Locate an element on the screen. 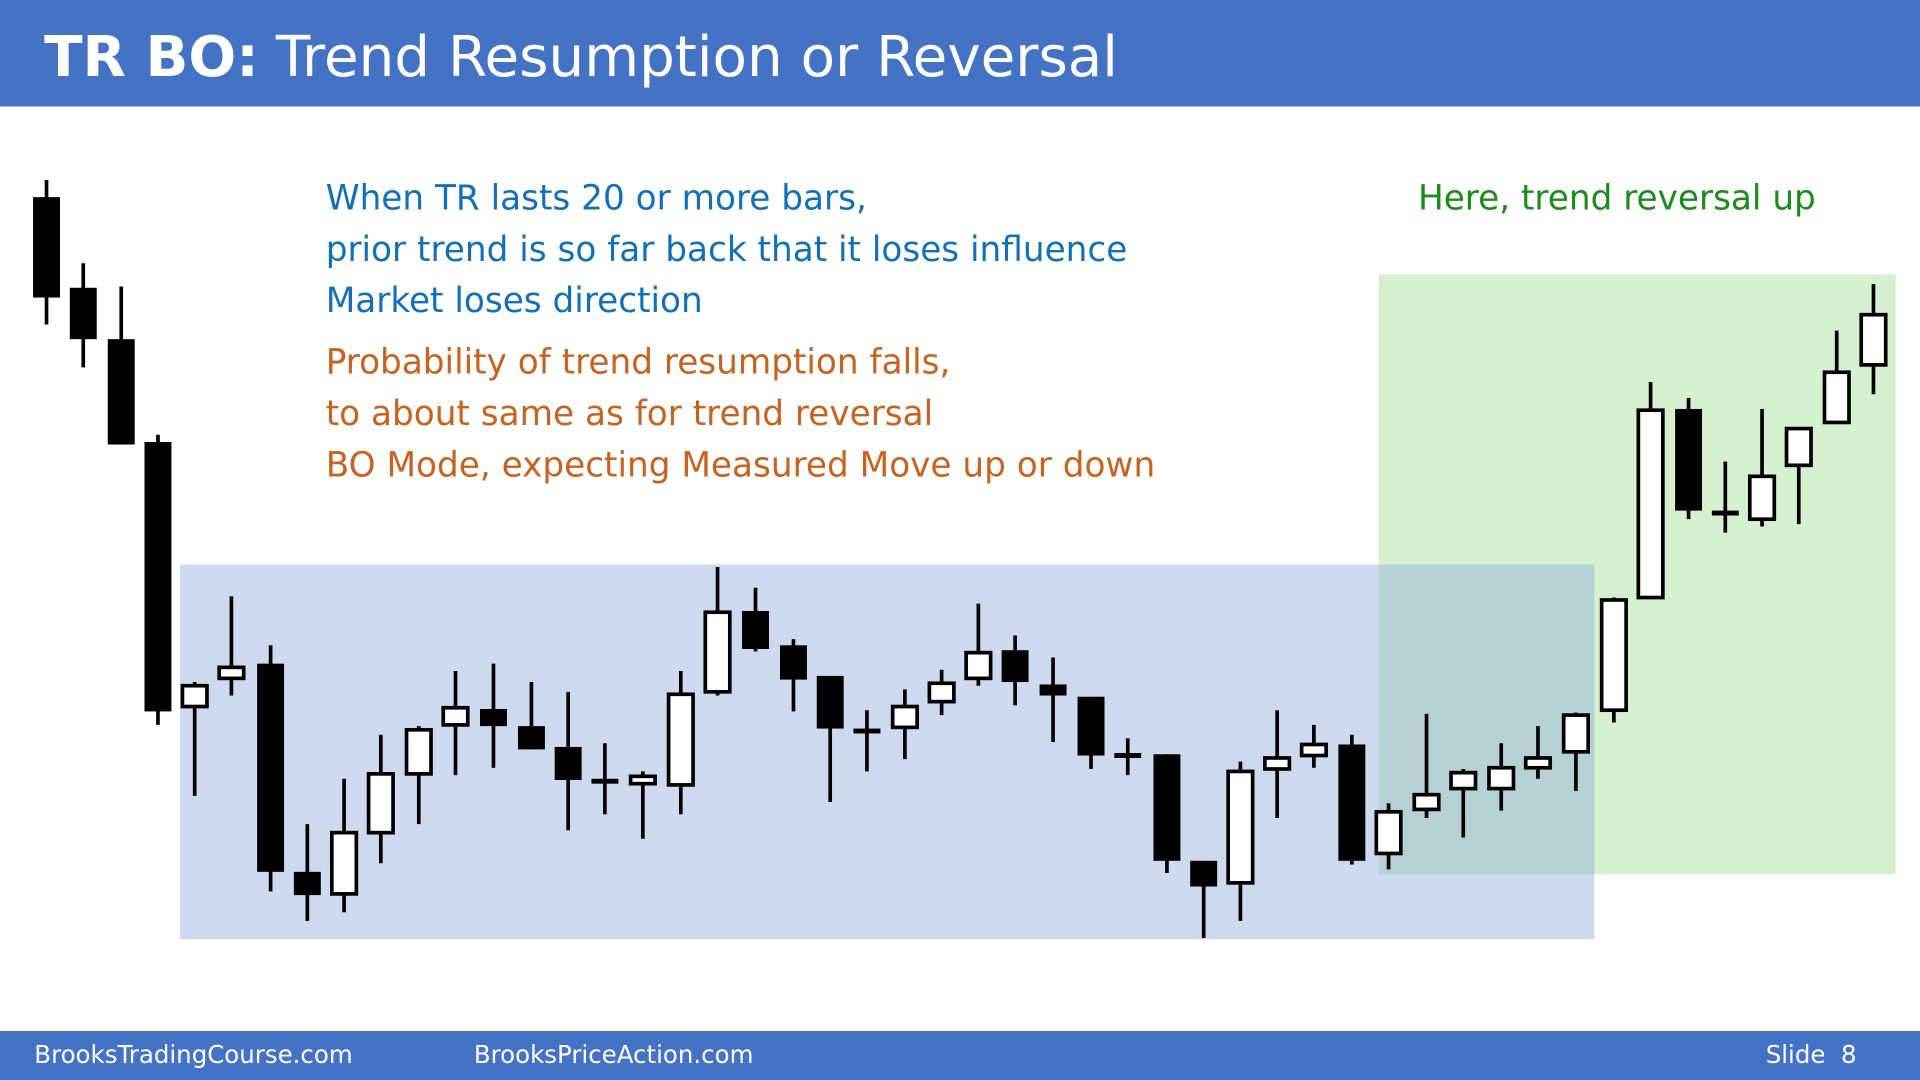  orange-line: Probability of trend resumption falls, is located at coordinates (638, 362).